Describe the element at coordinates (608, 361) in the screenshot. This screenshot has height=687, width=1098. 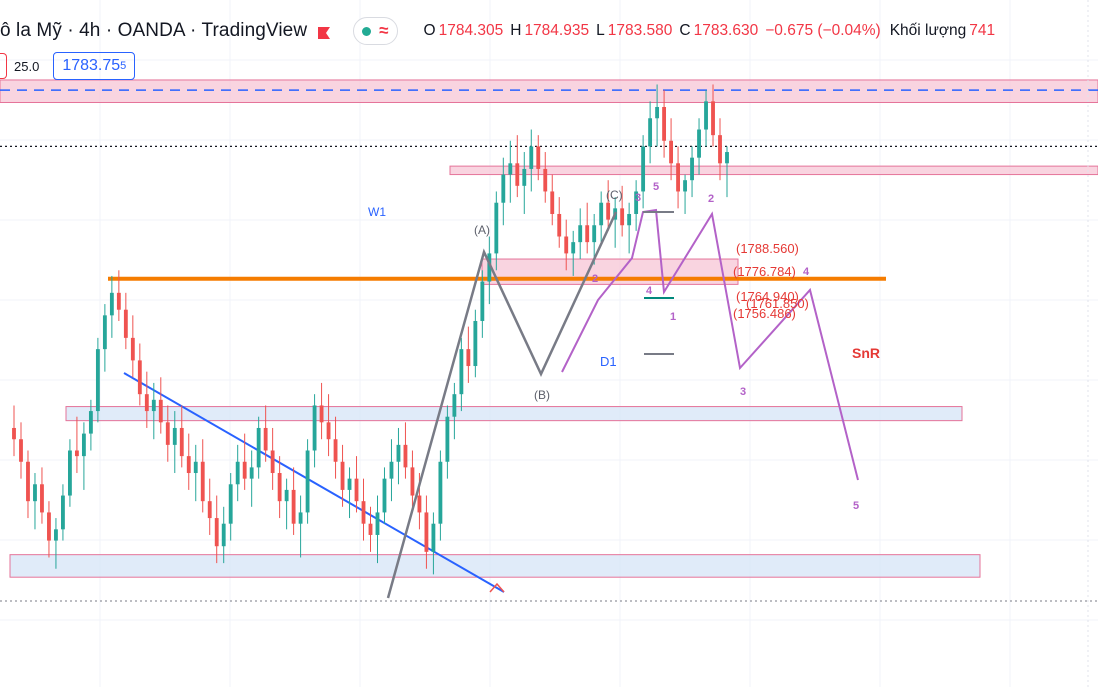
I see `label-d1: D1` at that location.